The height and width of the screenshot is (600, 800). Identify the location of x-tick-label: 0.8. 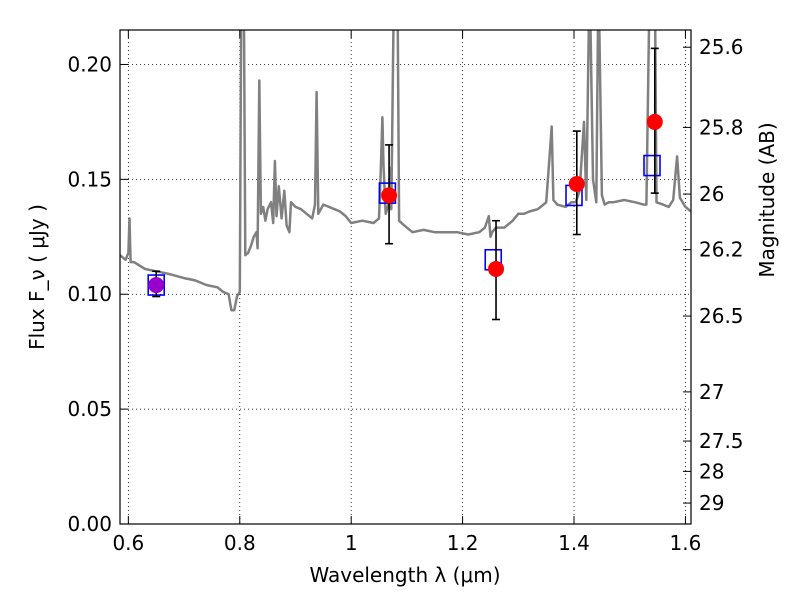
(240, 543).